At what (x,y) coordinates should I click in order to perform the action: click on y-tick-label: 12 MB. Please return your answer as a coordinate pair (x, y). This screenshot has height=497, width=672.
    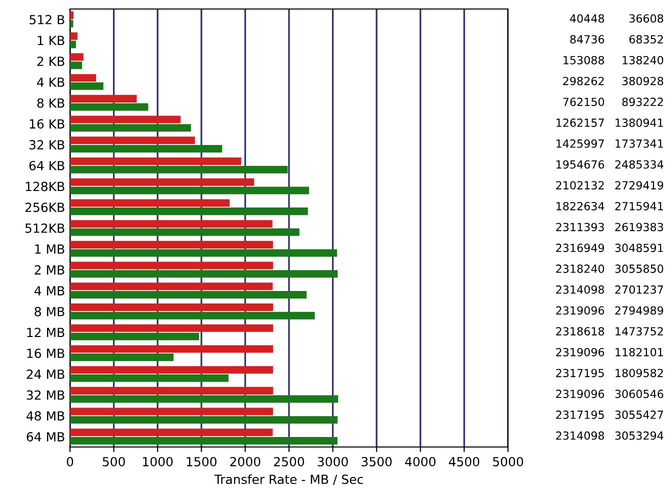
    Looking at the image, I should click on (45, 333).